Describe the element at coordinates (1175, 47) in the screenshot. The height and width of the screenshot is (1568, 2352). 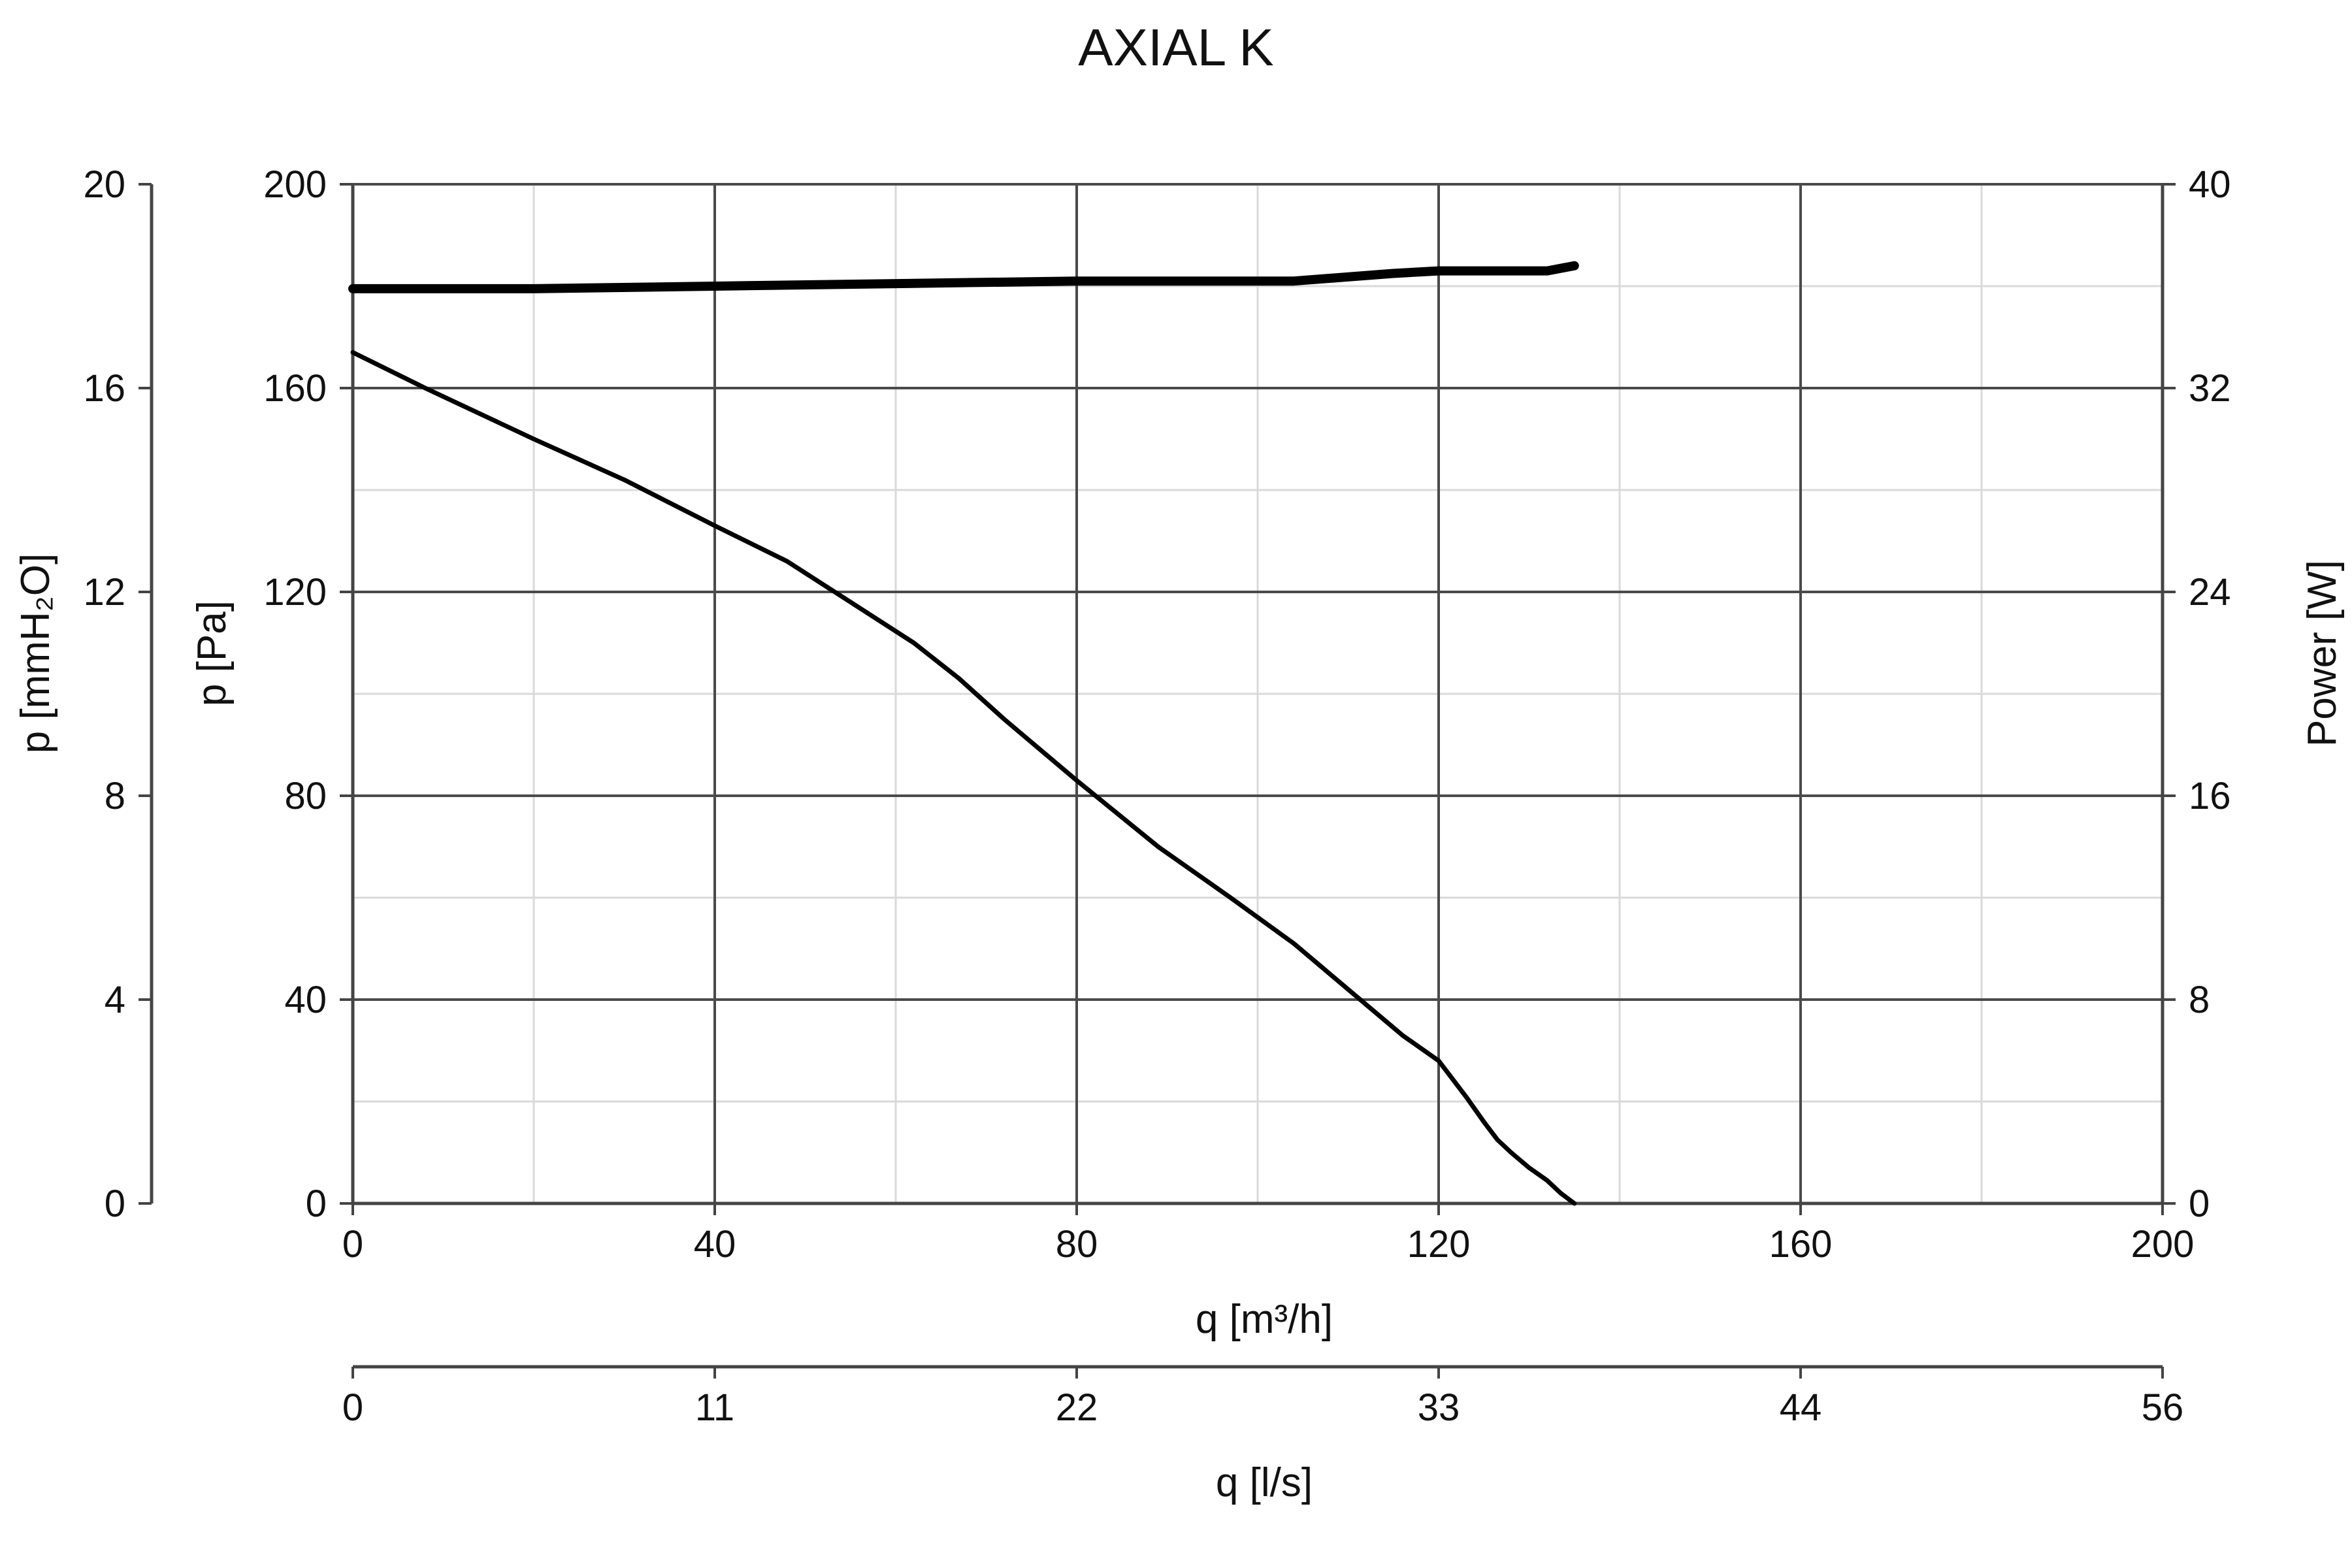
I see `chart-title: AXIAL K` at that location.